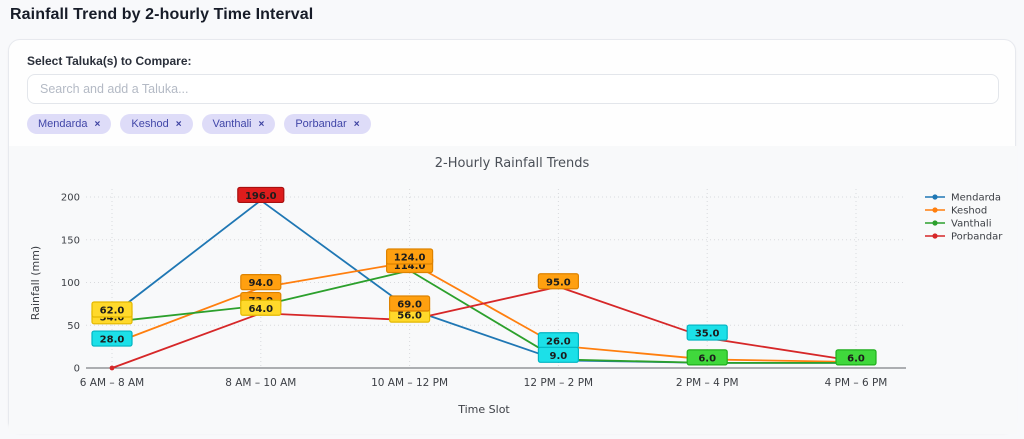  Describe the element at coordinates (70, 283) in the screenshot. I see `y-tick-label: 100` at that location.